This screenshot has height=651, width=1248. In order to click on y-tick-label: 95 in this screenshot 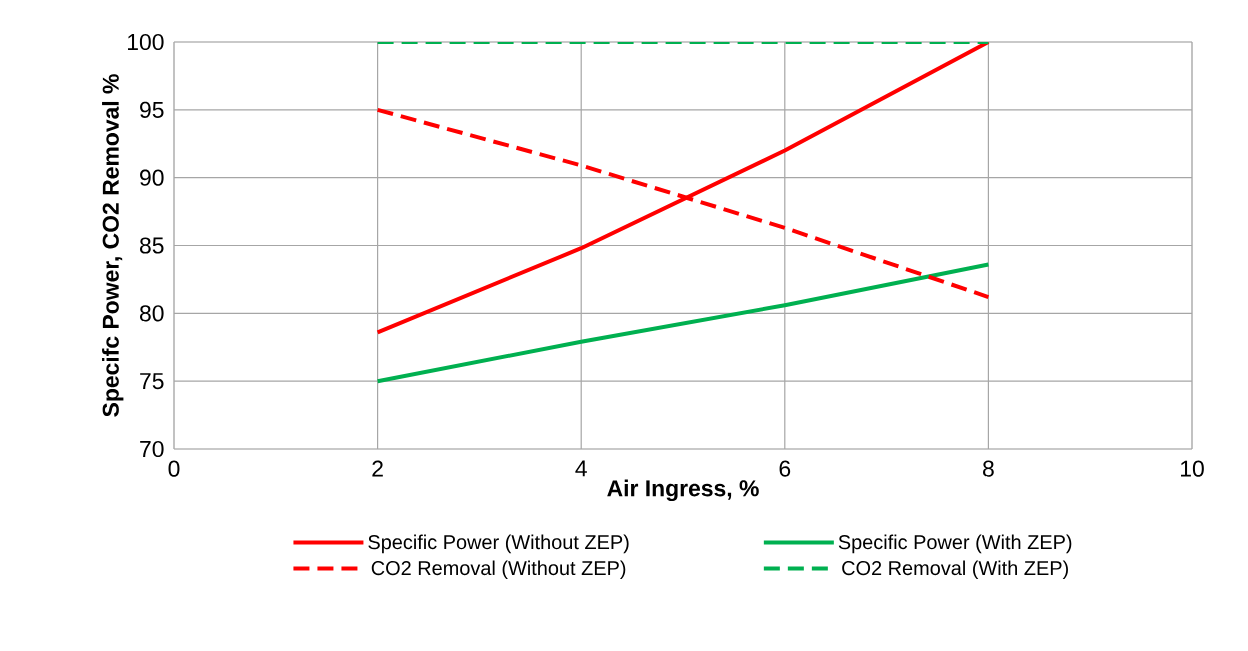, I will do `click(152, 109)`.